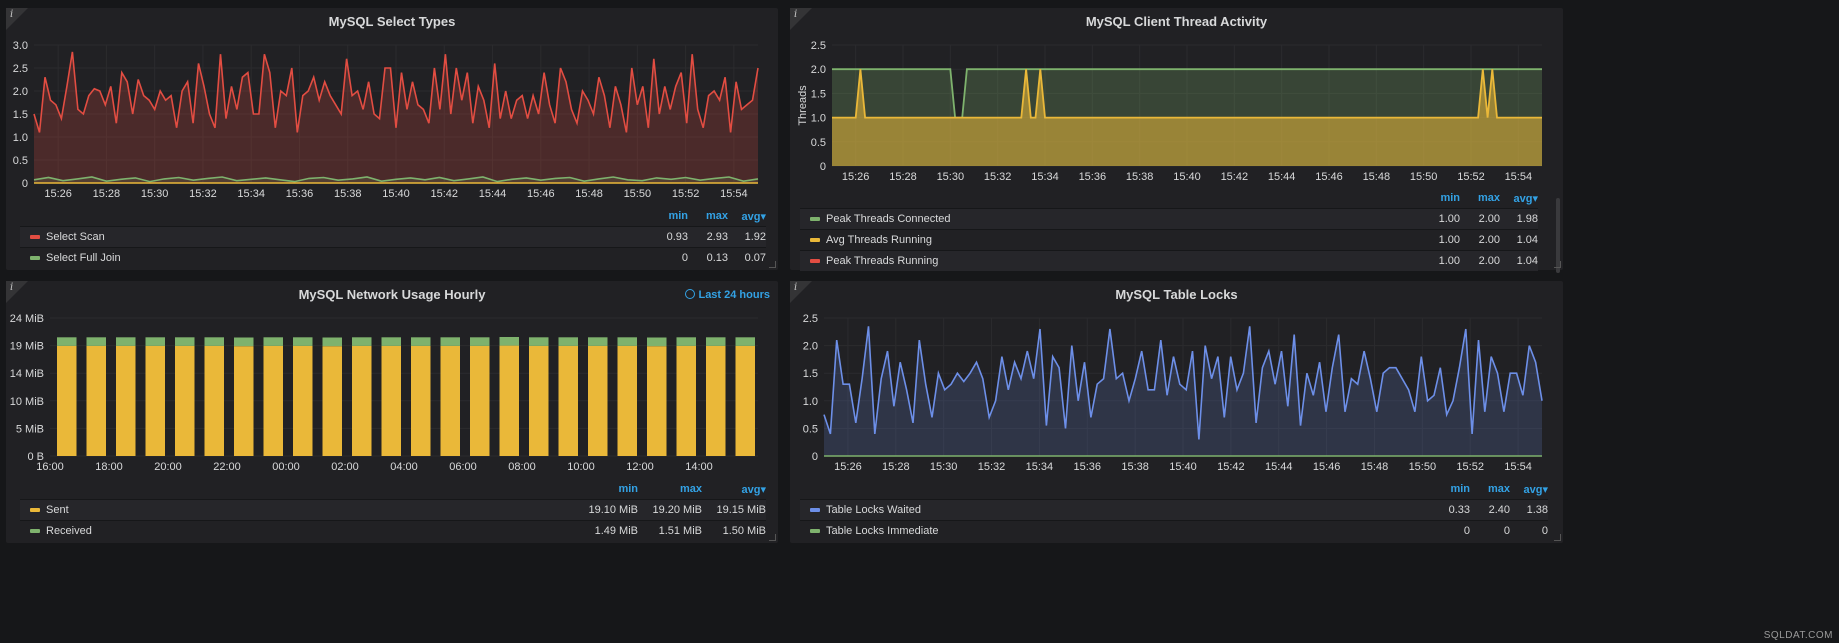 The image size is (1839, 643). What do you see at coordinates (684, 258) in the screenshot?
I see `series-min: 0` at bounding box center [684, 258].